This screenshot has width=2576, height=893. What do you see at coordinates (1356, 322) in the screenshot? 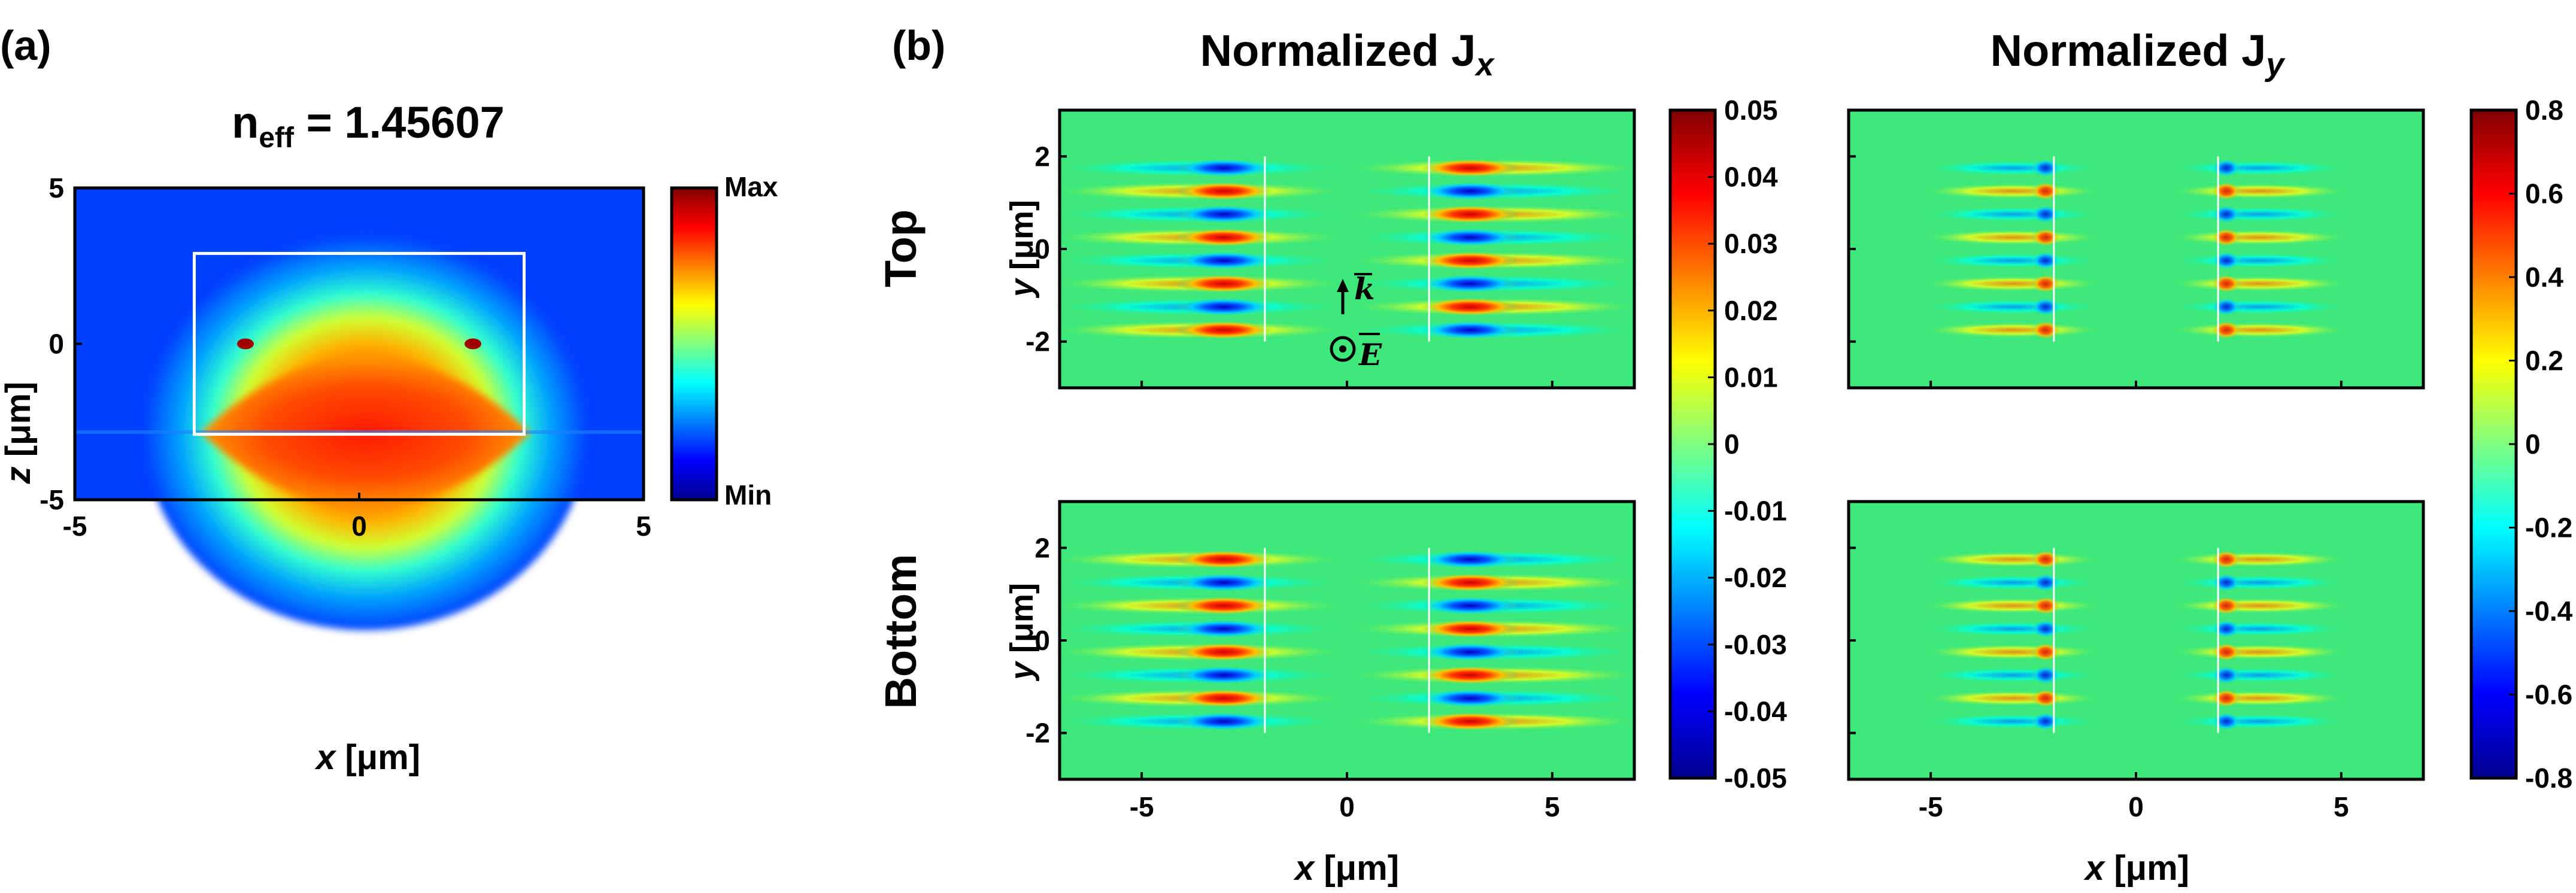
I see `k-e-annotation: k E` at bounding box center [1356, 322].